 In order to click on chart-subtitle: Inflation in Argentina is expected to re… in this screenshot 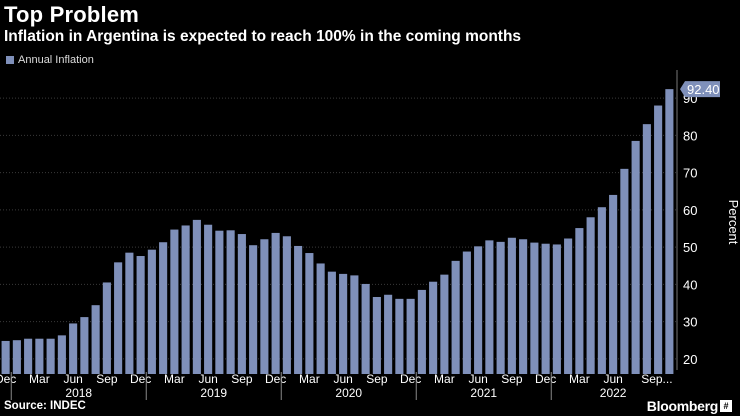, I will do `click(263, 36)`.